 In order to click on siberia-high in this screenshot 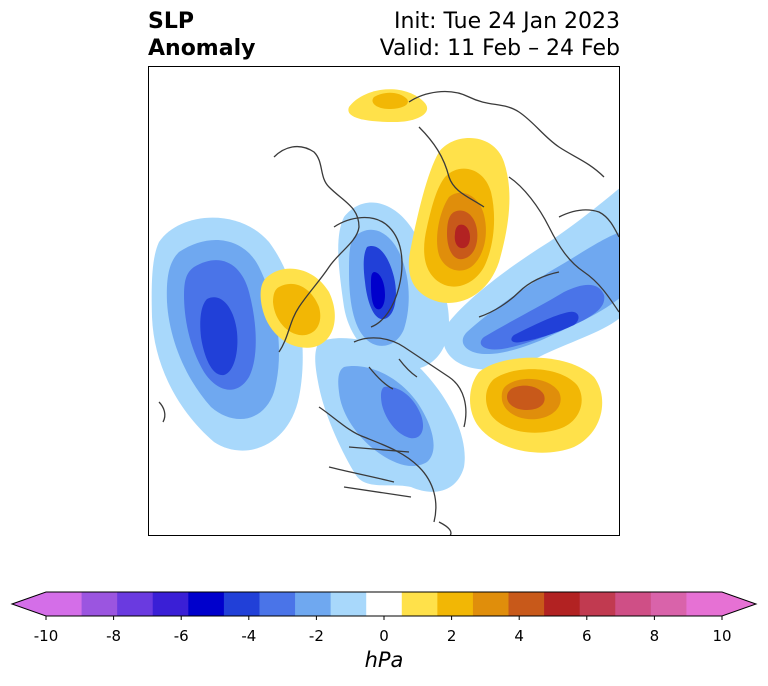, I will do `click(459, 220)`.